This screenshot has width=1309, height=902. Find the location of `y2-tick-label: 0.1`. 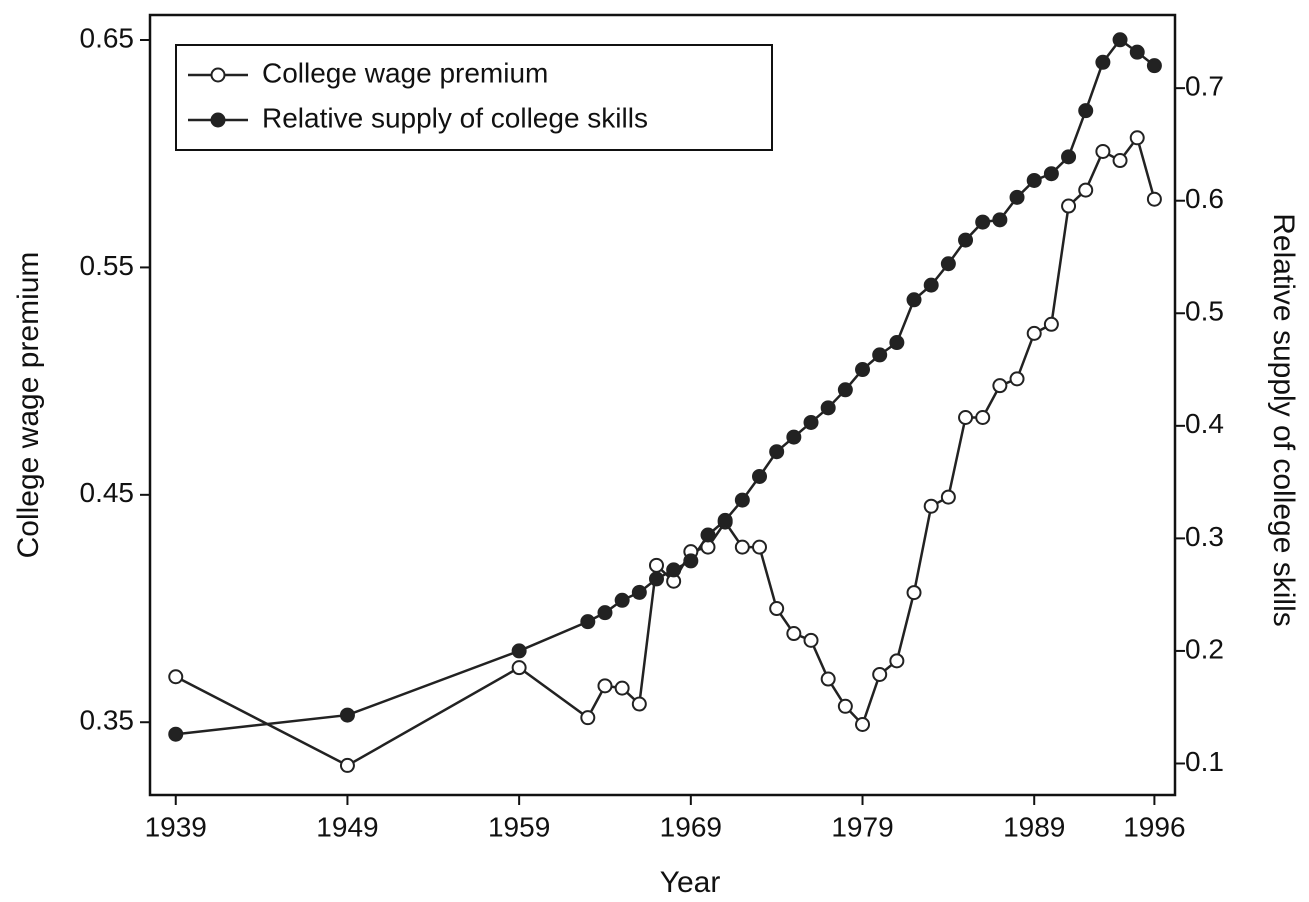

y2-tick-label: 0.1 is located at coordinates (1204, 761).